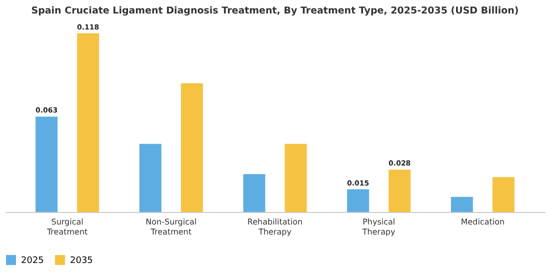 This screenshot has width=560, height=280. I want to click on legend-label: 2025, so click(32, 261).